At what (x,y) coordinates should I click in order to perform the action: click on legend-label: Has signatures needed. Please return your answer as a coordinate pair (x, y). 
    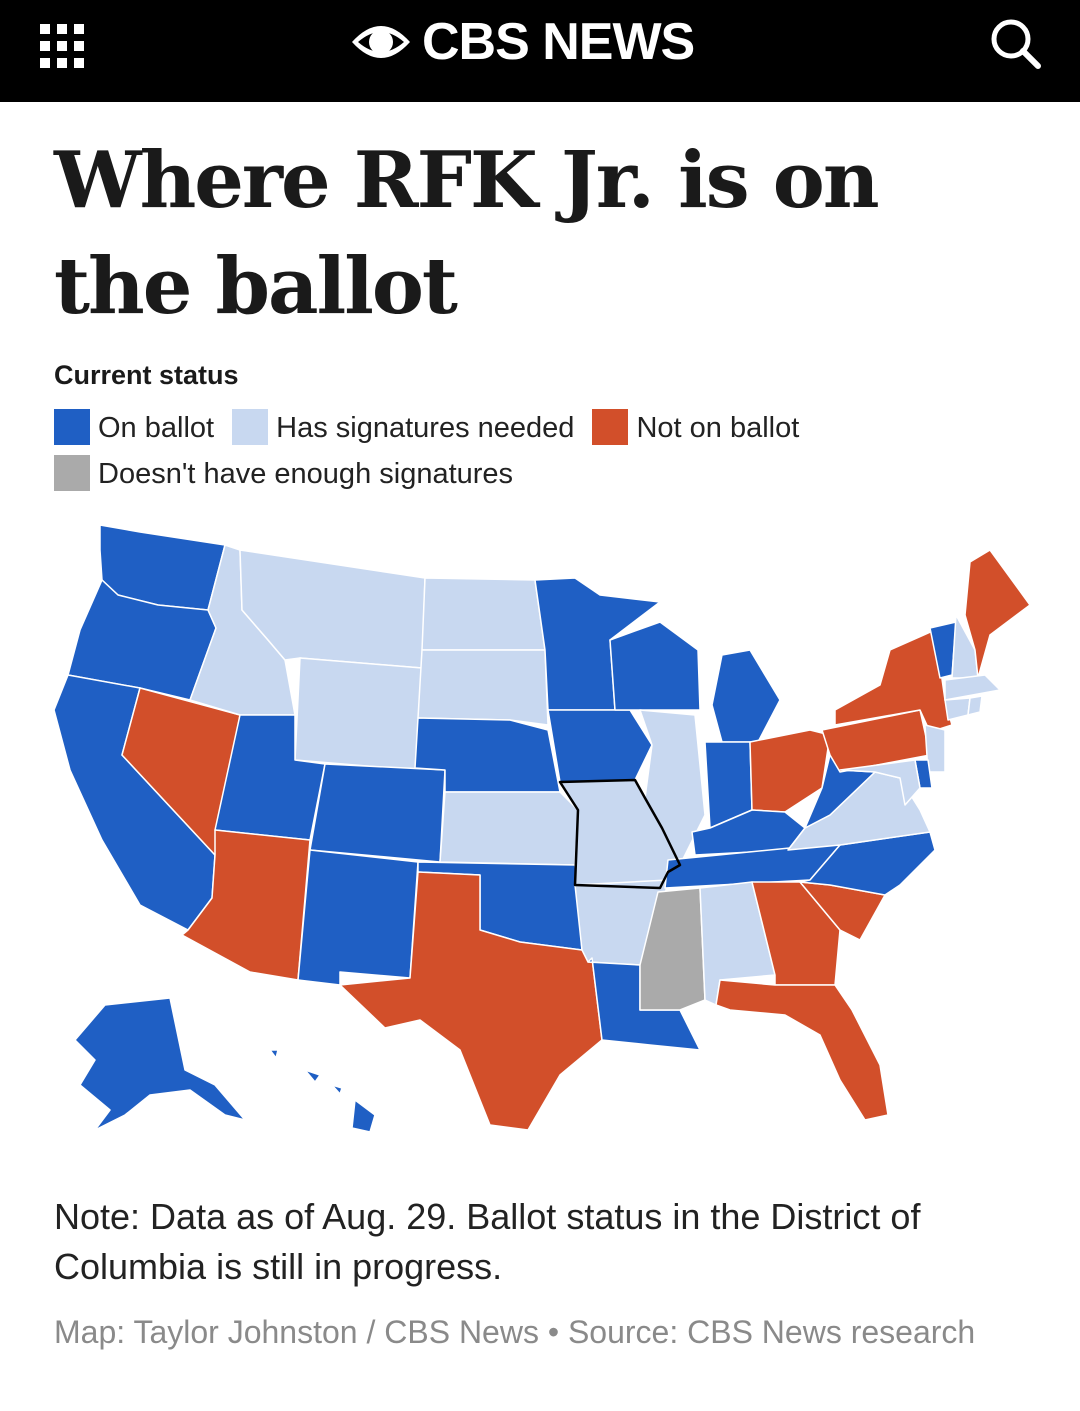
    Looking at the image, I should click on (425, 428).